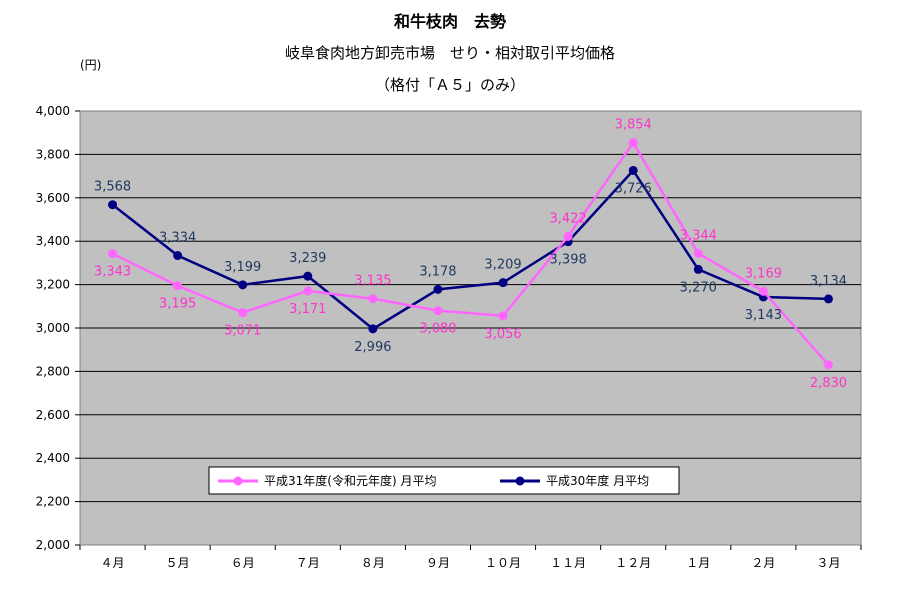 The width and height of the screenshot is (900, 600). Describe the element at coordinates (112, 272) in the screenshot. I see `data-label-0: 3,343` at that location.